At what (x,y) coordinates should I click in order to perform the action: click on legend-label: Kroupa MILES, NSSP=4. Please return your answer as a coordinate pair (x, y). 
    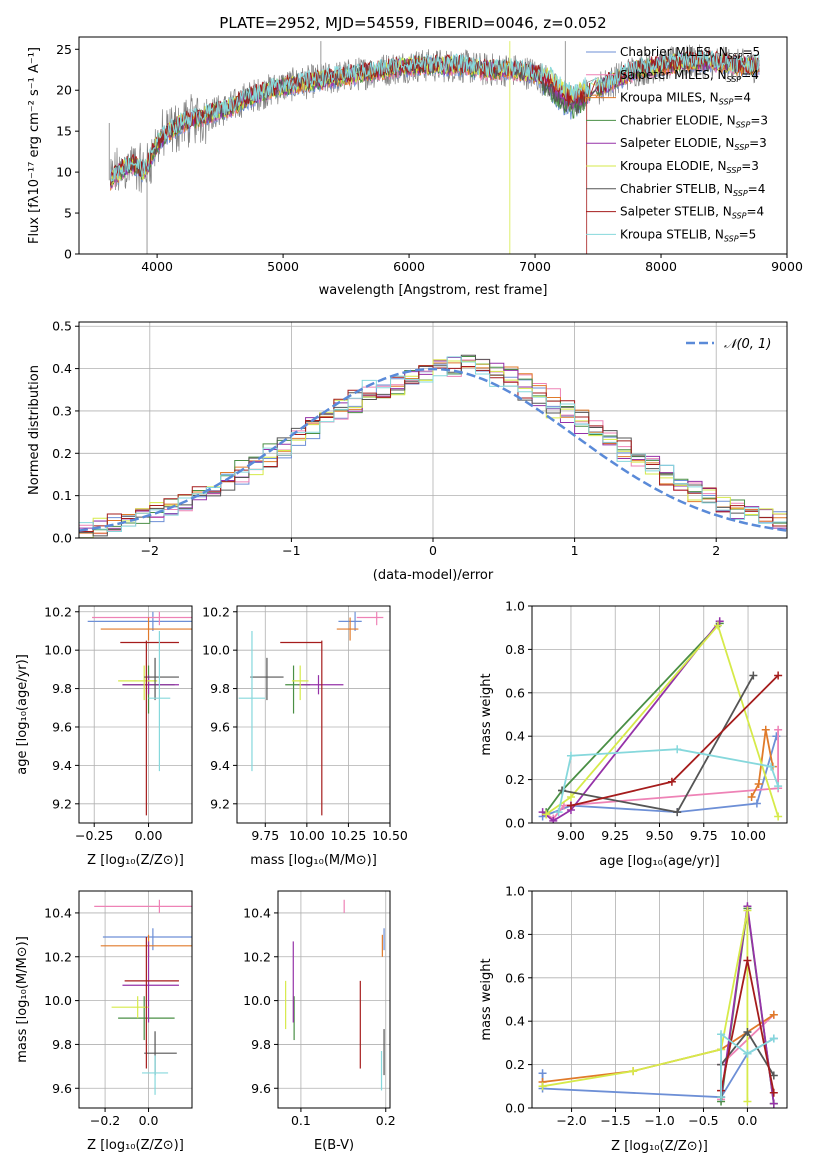
    Looking at the image, I should click on (685, 99).